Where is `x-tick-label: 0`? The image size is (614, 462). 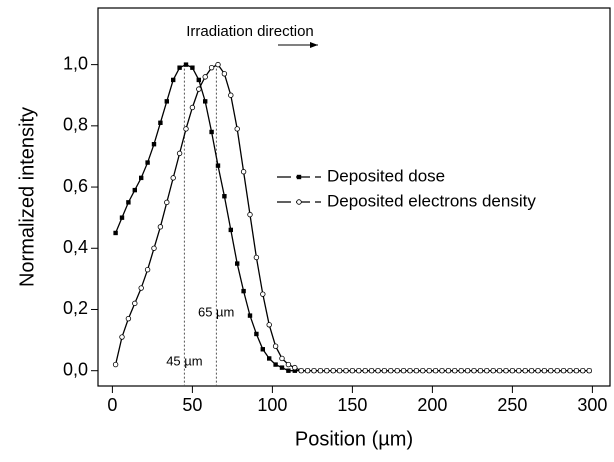 x-tick-label: 0 is located at coordinates (112, 405).